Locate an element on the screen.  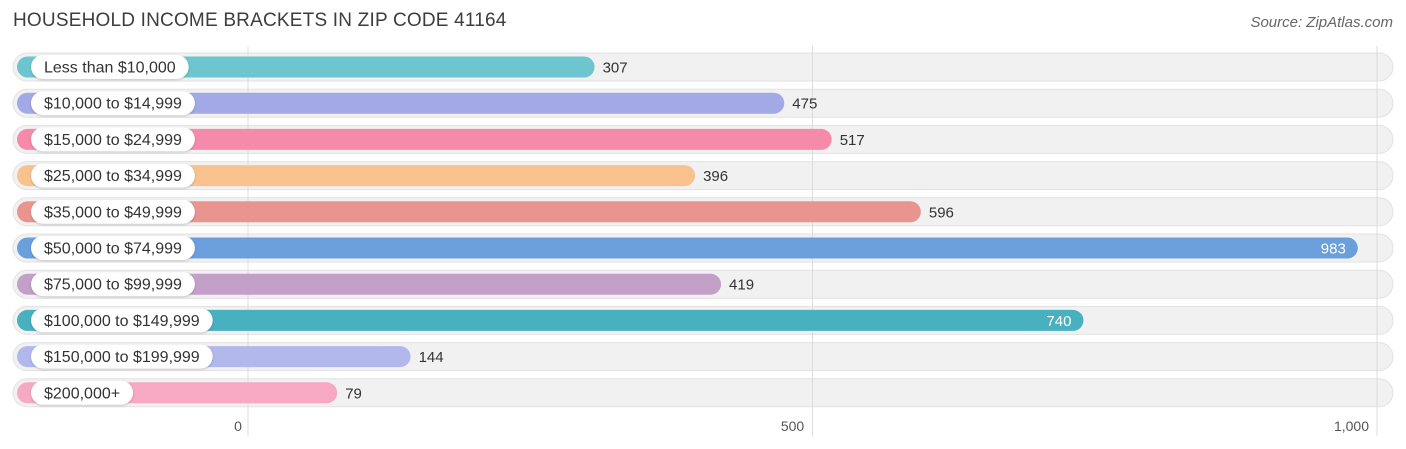
value-label: 983 is located at coordinates (1333, 249).